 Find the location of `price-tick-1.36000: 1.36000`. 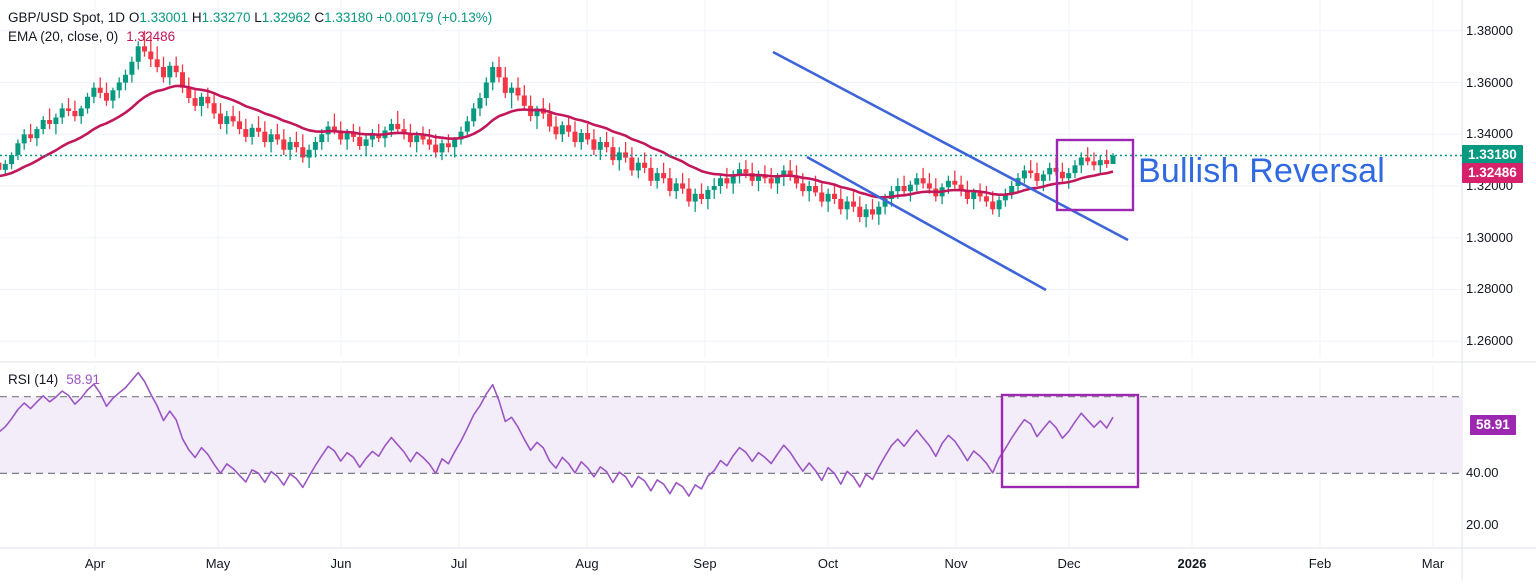

price-tick-1.36000: 1.36000 is located at coordinates (1489, 82).